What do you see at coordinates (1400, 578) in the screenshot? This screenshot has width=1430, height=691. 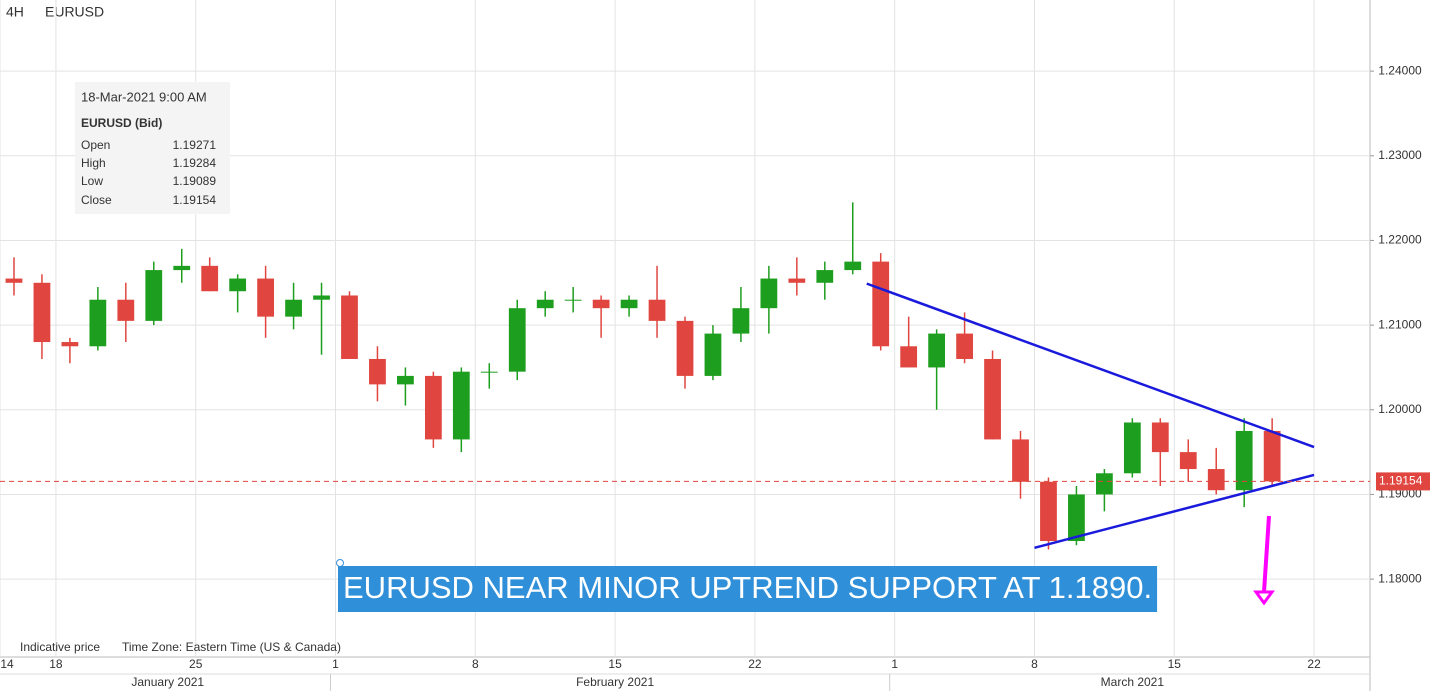 I see `y-tick-label: 1.18000` at bounding box center [1400, 578].